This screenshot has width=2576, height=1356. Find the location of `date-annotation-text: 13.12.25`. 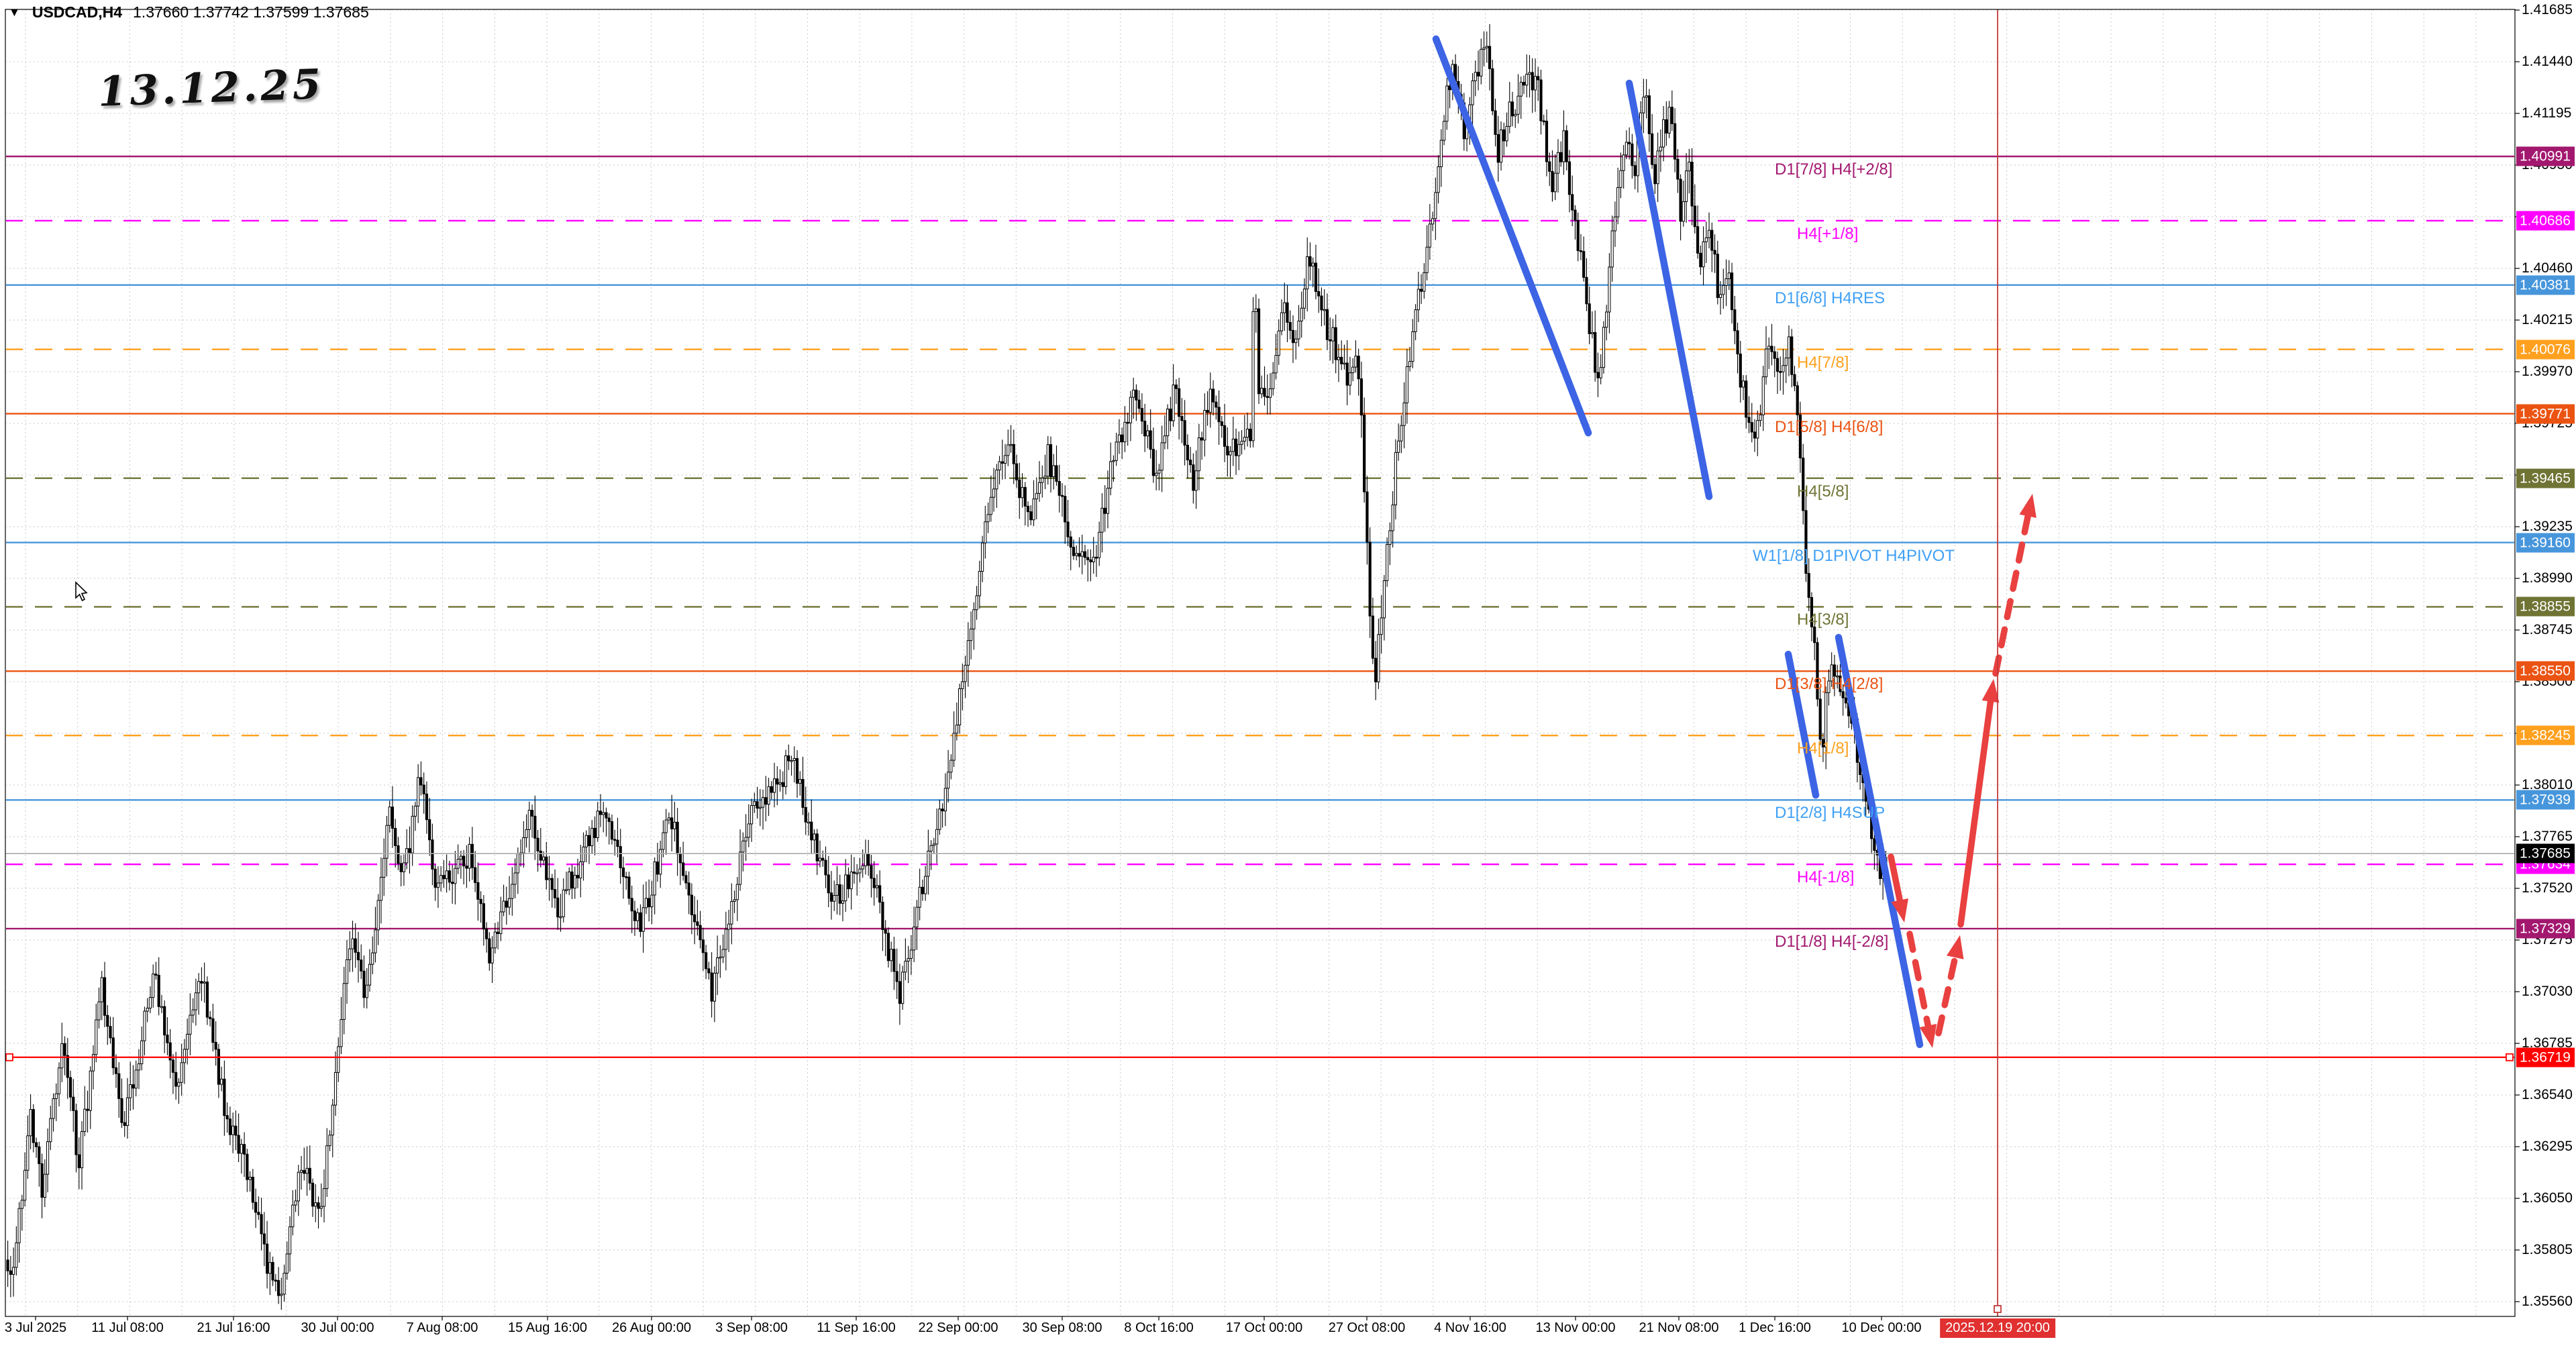

date-annotation-text: 13.12.25 is located at coordinates (211, 88).